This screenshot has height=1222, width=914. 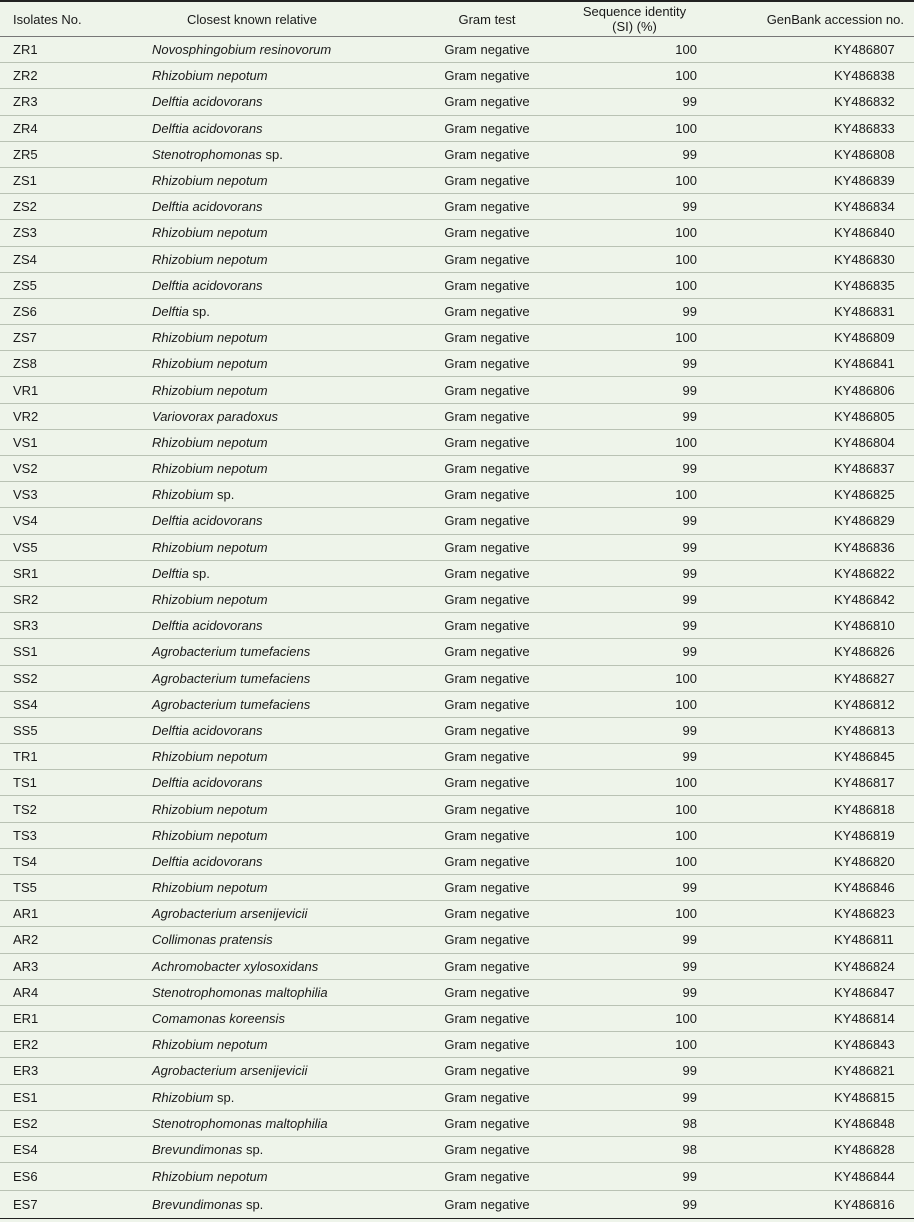 What do you see at coordinates (76, 390) in the screenshot?
I see `isolate-id: VR1` at bounding box center [76, 390].